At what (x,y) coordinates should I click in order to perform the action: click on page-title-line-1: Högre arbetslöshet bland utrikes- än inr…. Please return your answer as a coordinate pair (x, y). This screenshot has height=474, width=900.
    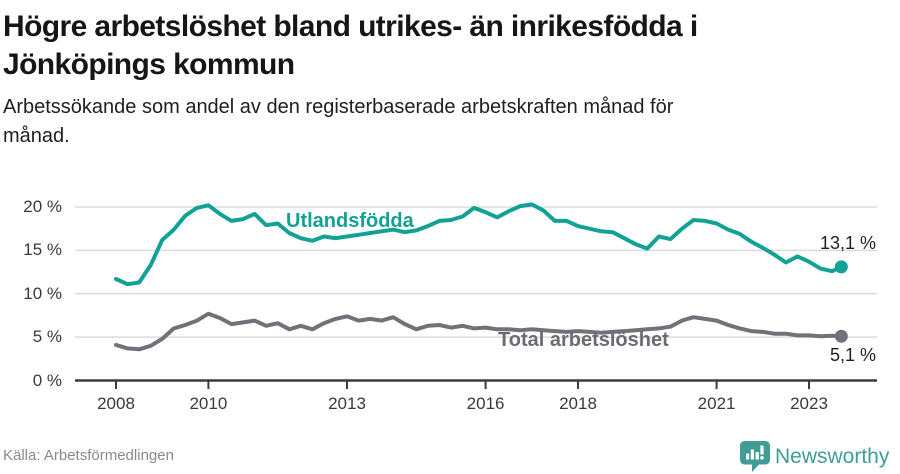
    Looking at the image, I should click on (350, 26).